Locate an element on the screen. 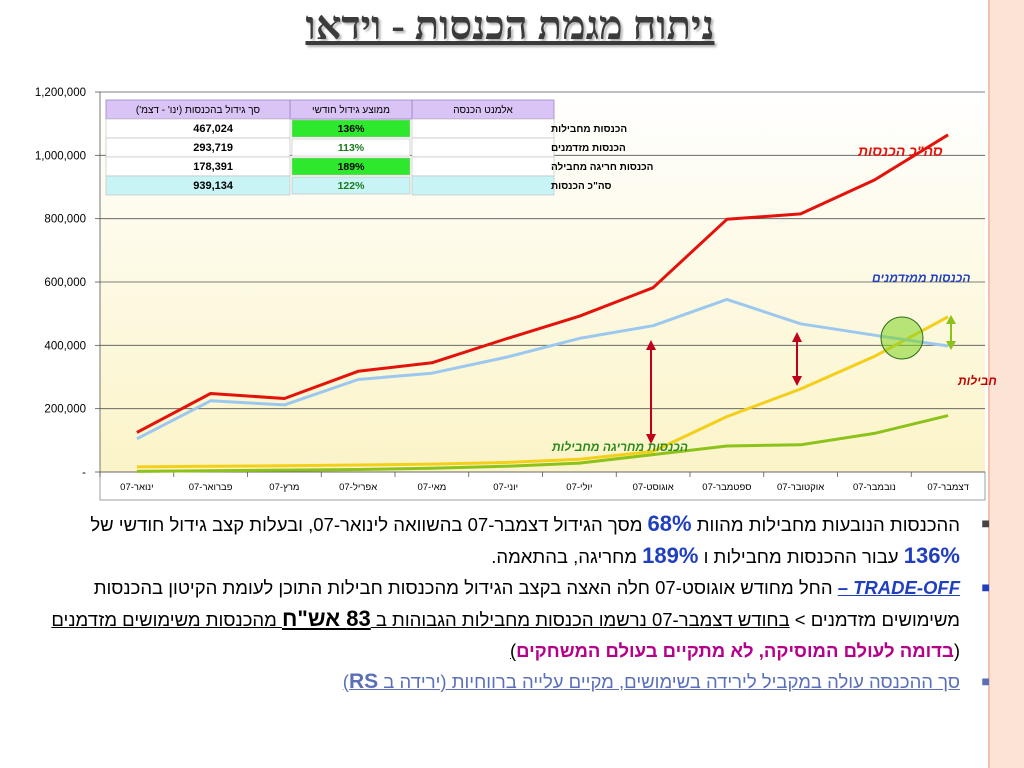 The height and width of the screenshot is (768, 1024). x-tick-label: דצמבר-07 is located at coordinates (947, 487).